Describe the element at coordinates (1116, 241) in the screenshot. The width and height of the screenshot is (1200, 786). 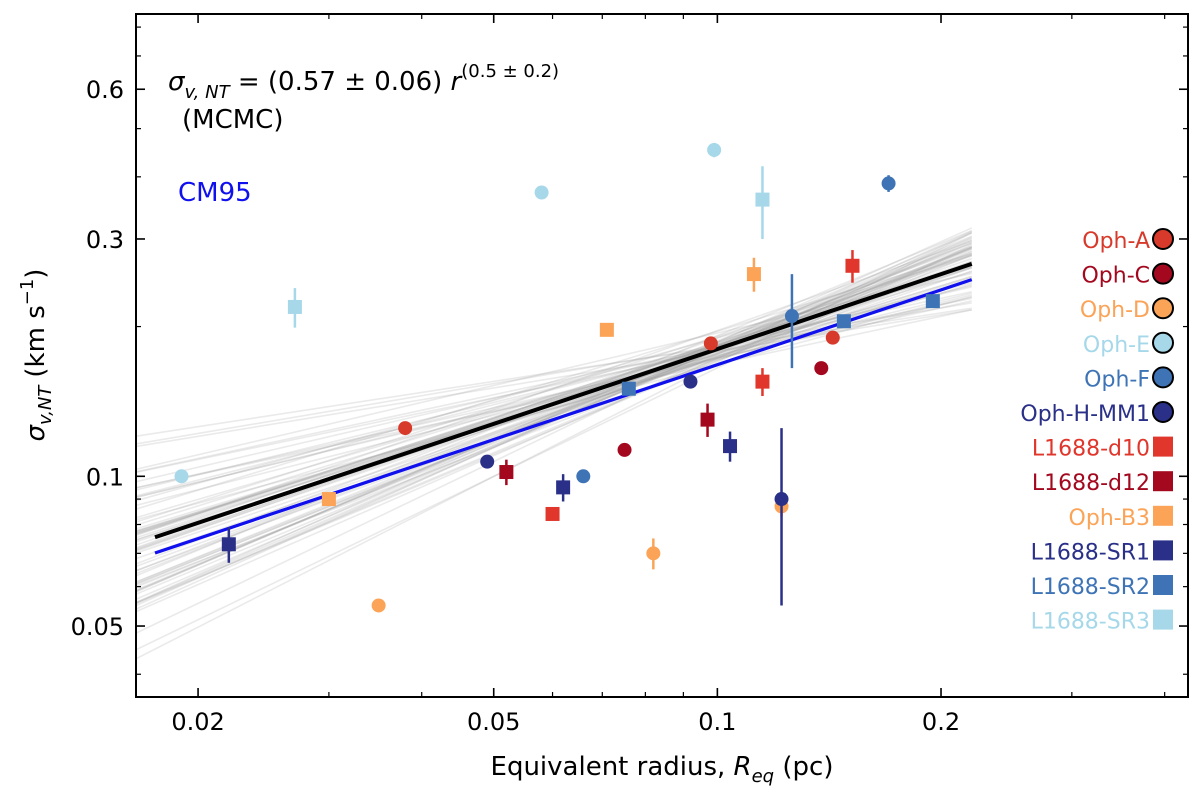
I see `legend-label-oph-a: Oph-A` at that location.